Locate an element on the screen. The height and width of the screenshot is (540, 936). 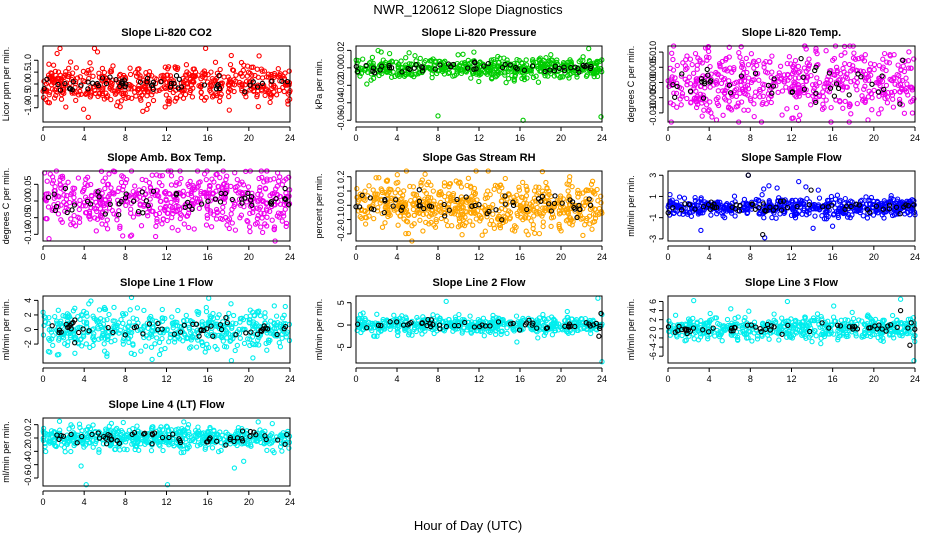
x-tick-label: 4 is located at coordinates (84, 379).